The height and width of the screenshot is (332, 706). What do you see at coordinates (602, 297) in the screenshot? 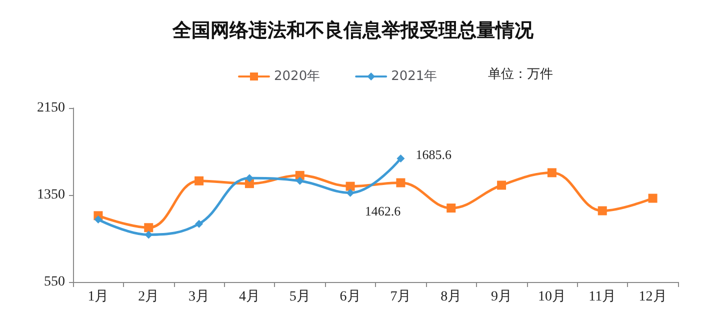
I see `x-tick-label: 11月` at bounding box center [602, 297].